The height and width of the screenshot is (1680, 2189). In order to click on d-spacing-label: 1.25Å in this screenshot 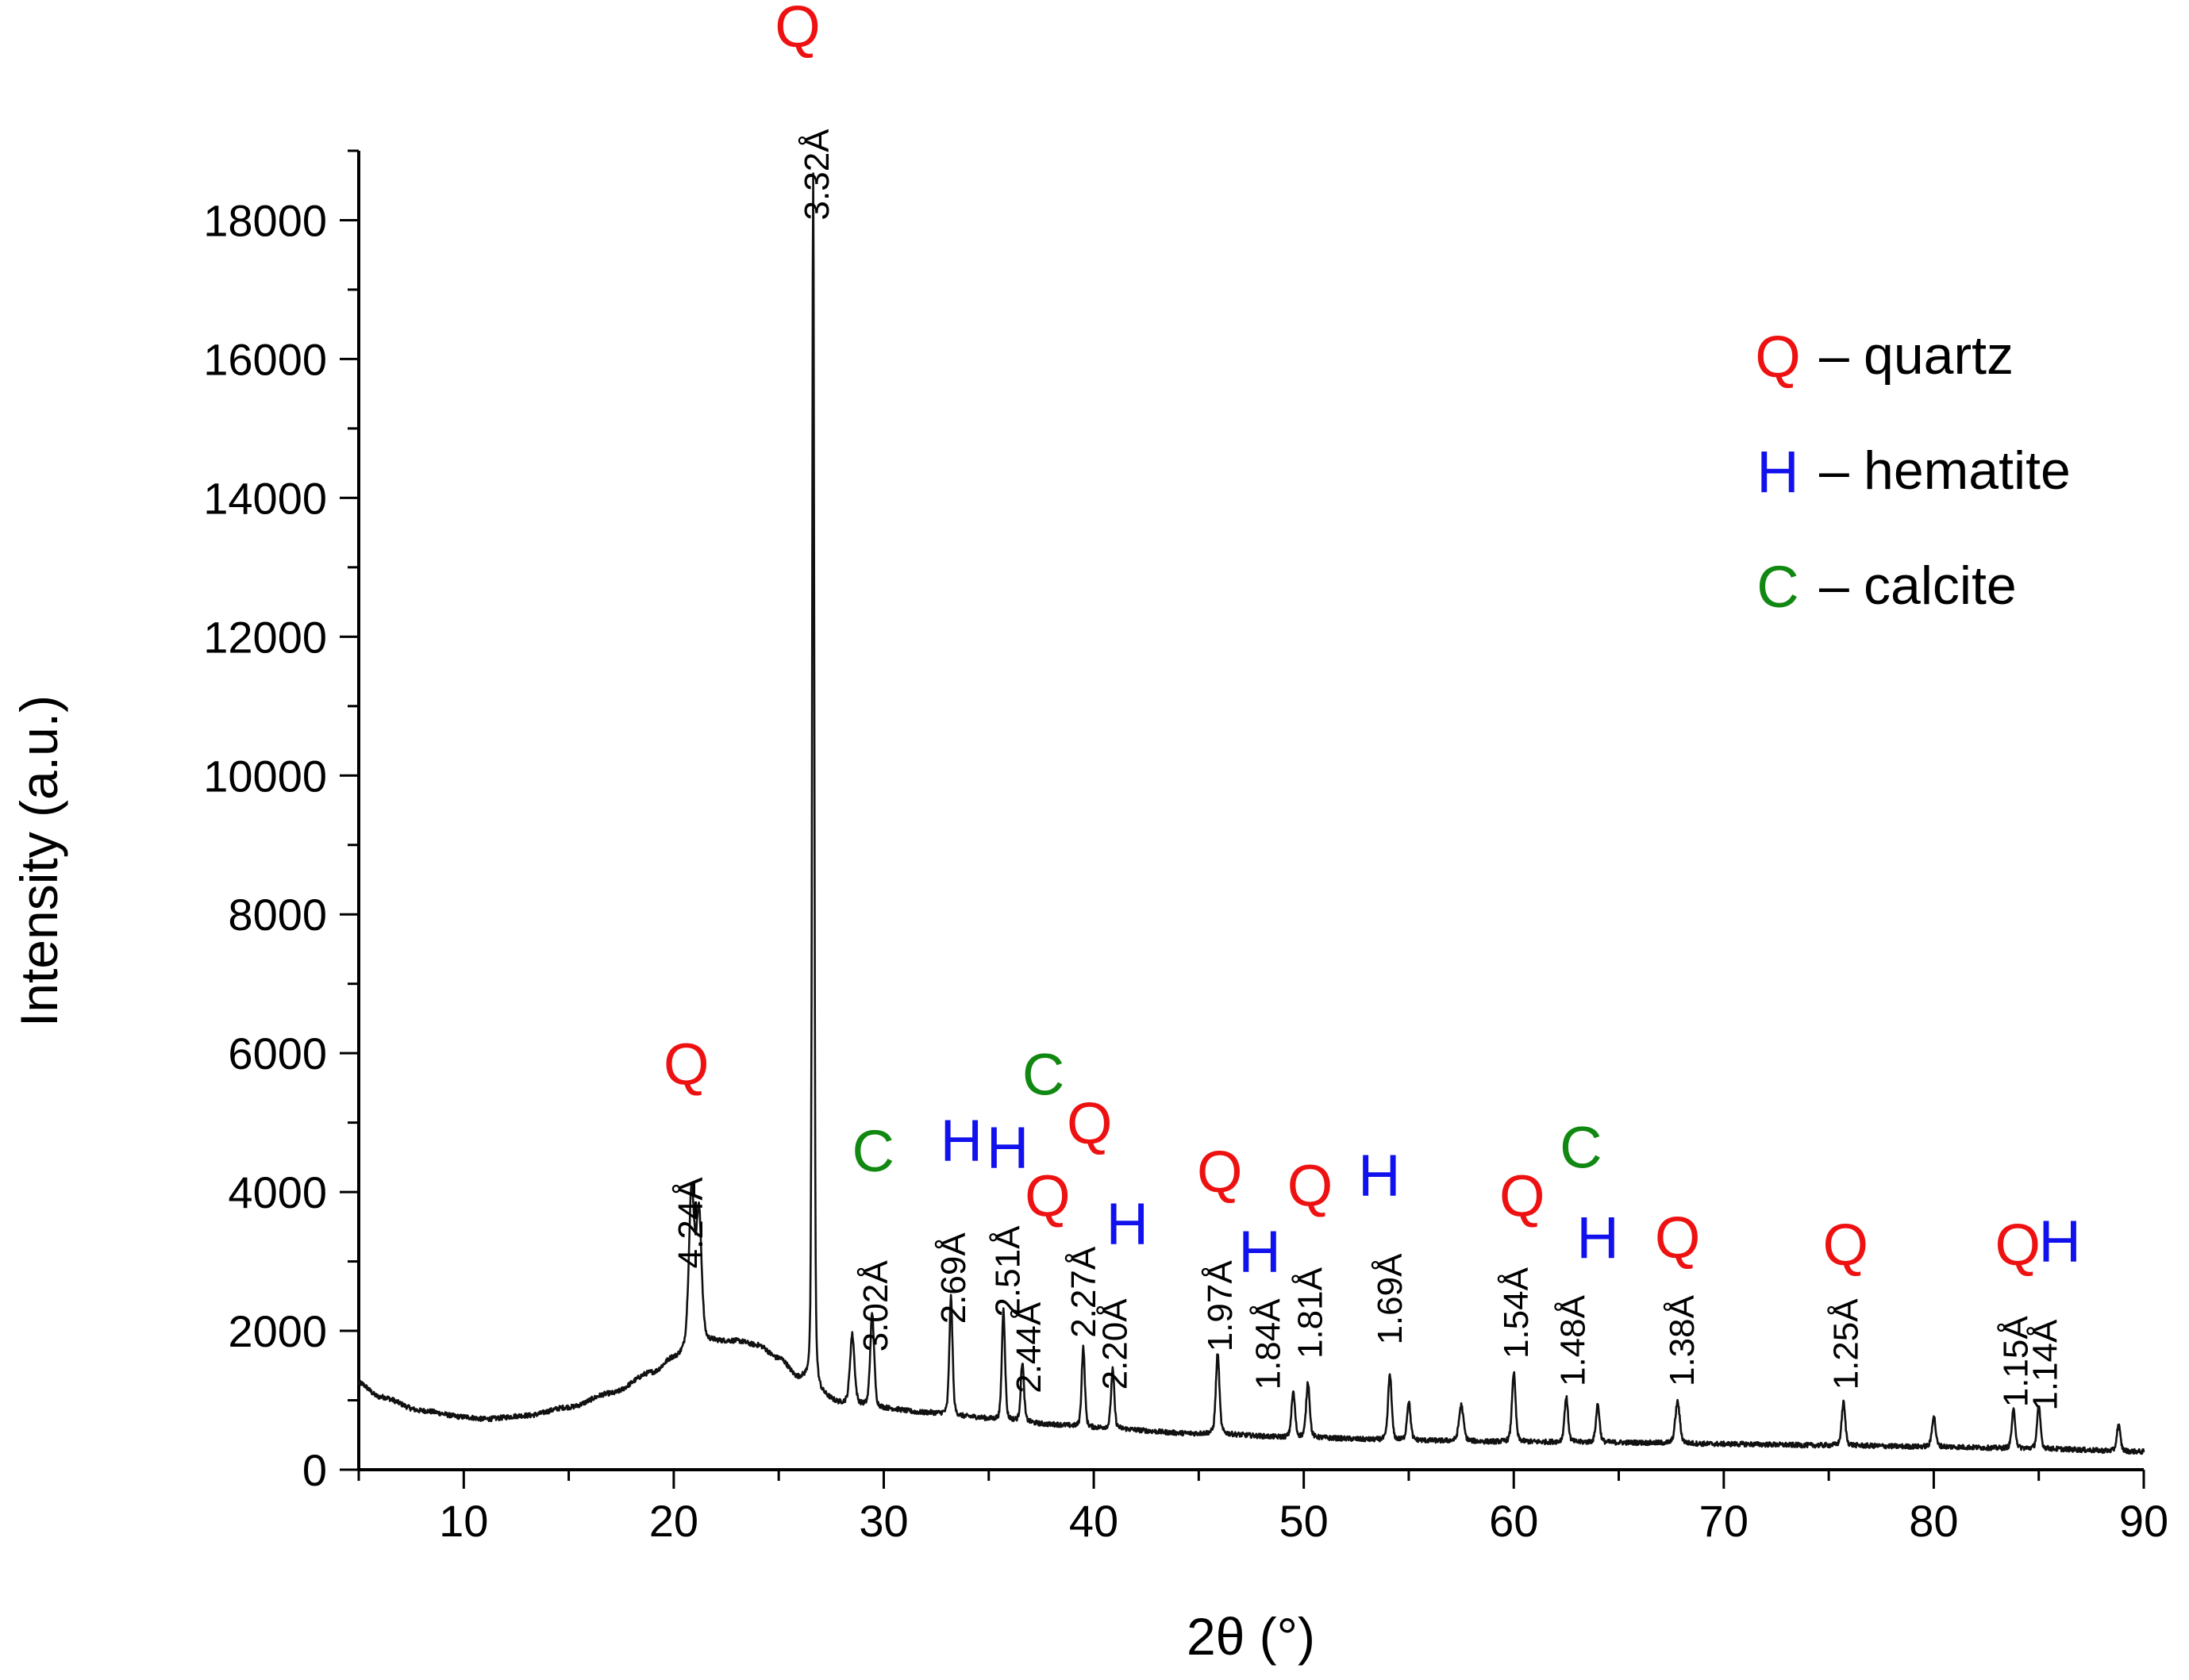, I will do `click(1846, 1344)`.